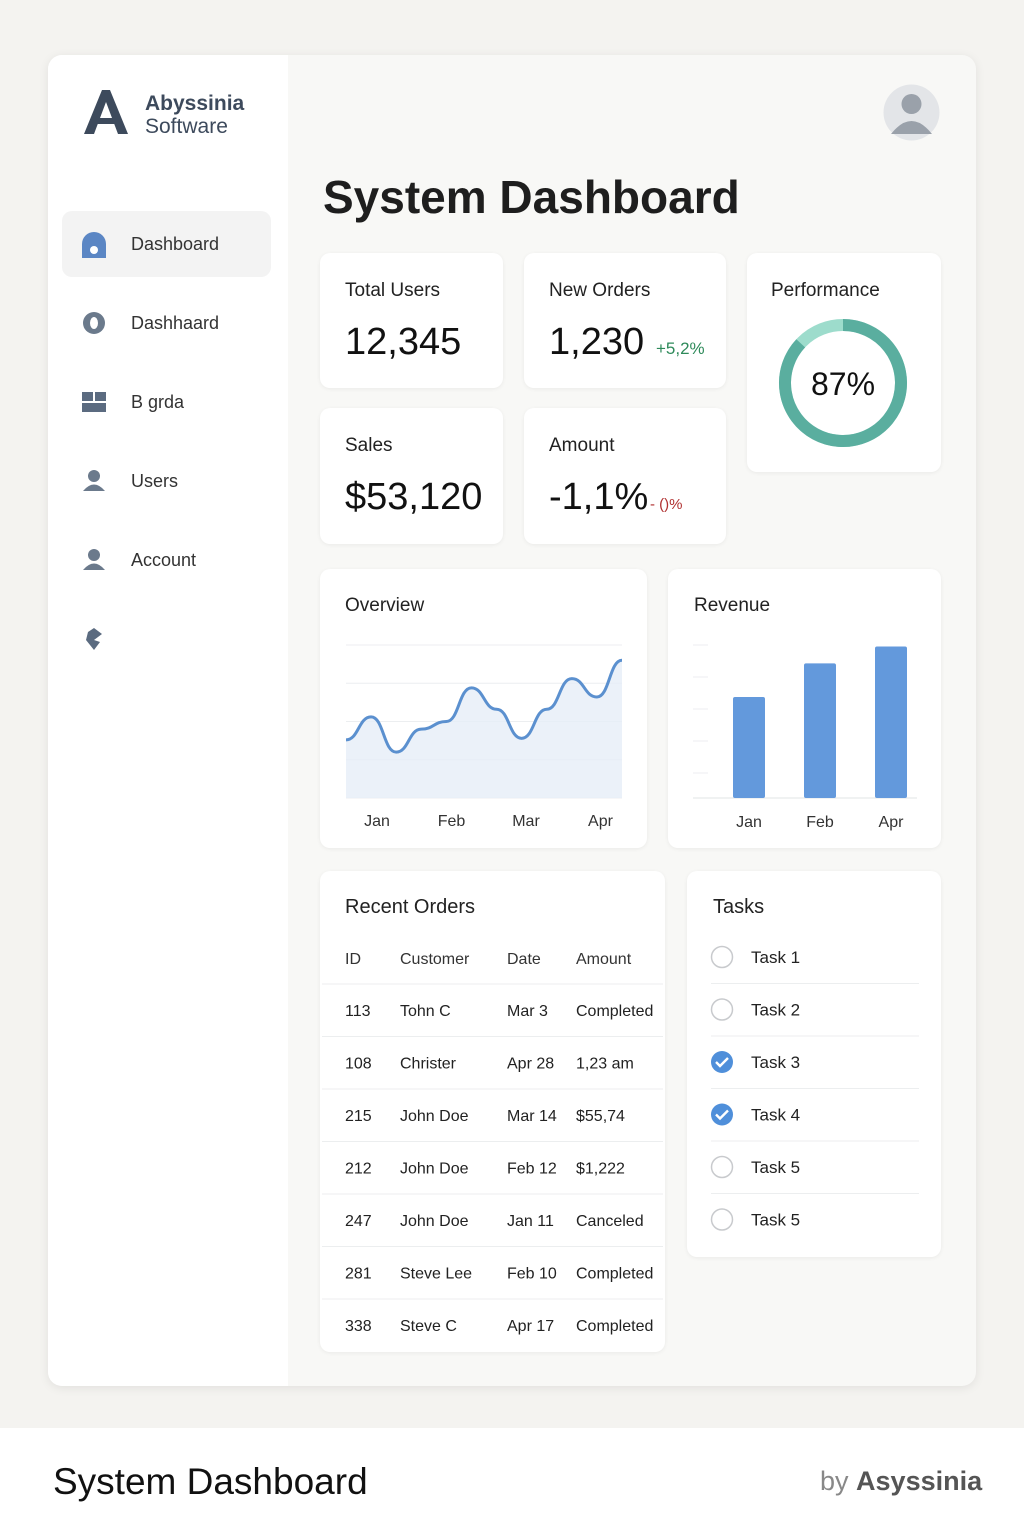 This screenshot has width=1024, height=1536. What do you see at coordinates (530, 1326) in the screenshot?
I see `table-cell: Apr 17` at bounding box center [530, 1326].